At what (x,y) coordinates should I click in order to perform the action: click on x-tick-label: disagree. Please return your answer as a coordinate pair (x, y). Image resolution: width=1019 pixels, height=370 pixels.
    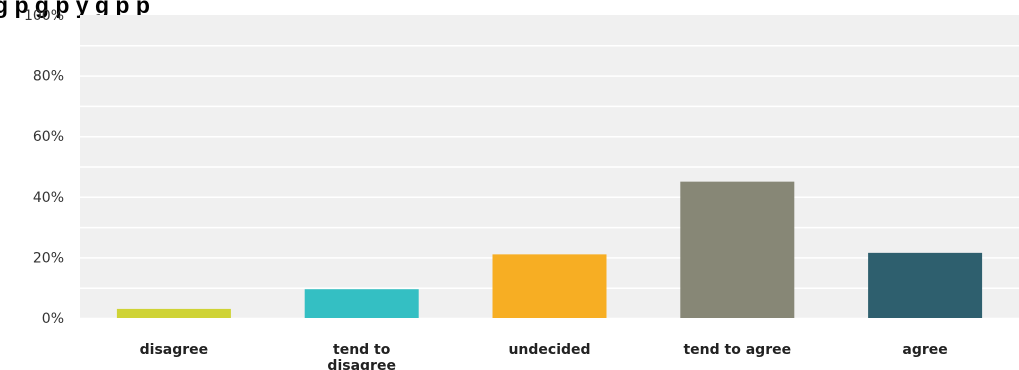
    Looking at the image, I should click on (174, 350).